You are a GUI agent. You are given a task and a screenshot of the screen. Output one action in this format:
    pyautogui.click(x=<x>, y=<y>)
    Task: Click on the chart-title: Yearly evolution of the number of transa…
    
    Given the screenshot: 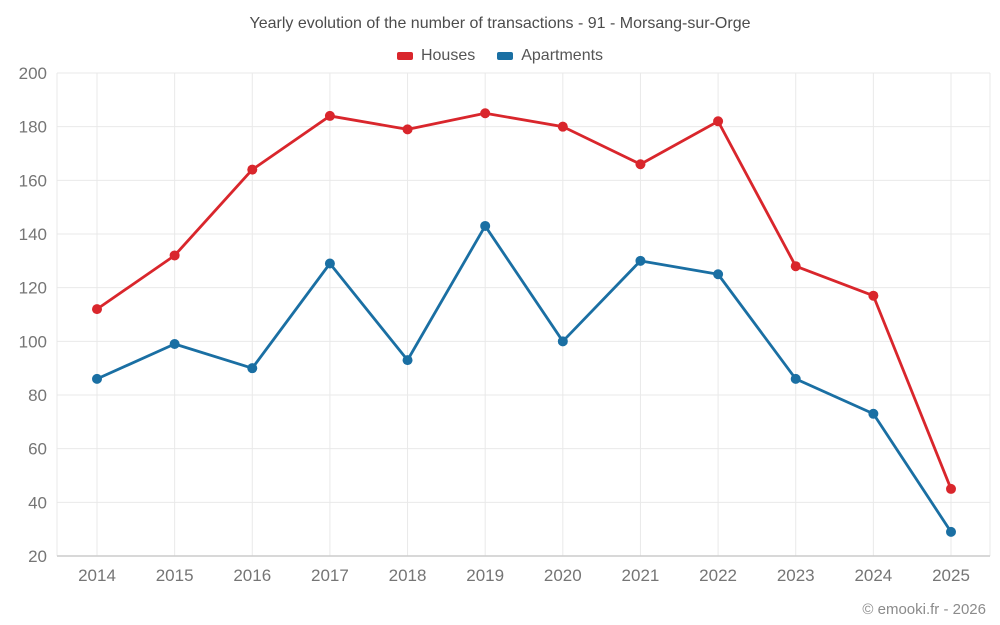 What is the action you would take?
    pyautogui.click(x=500, y=23)
    